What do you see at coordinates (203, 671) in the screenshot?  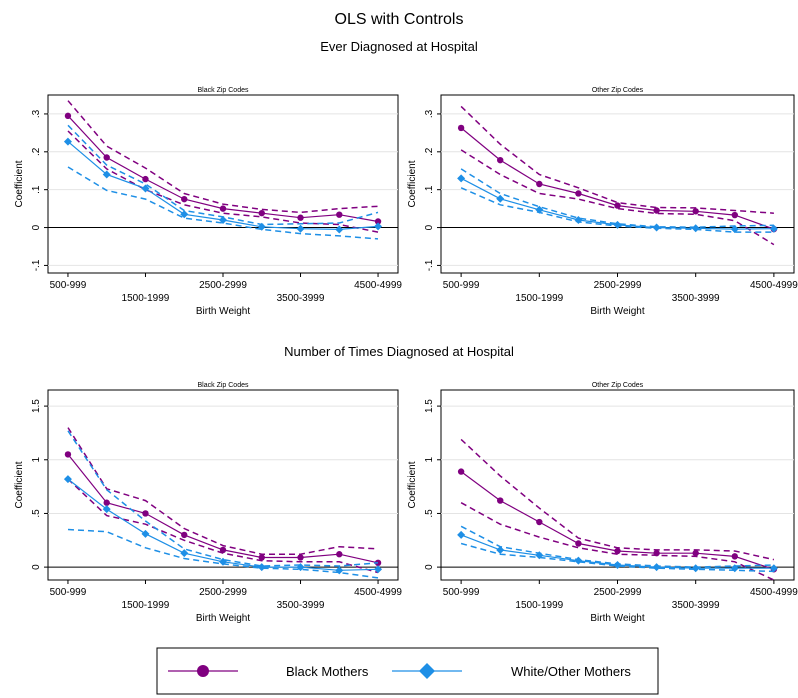 I see `legend-marker-black-mothers` at bounding box center [203, 671].